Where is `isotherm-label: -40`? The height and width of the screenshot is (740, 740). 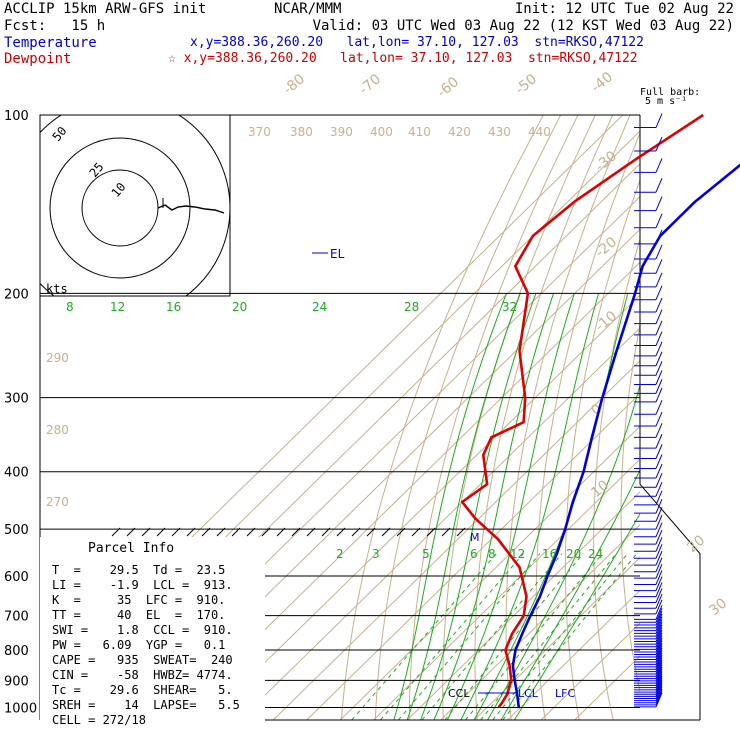 isotherm-label: -40 is located at coordinates (602, 82).